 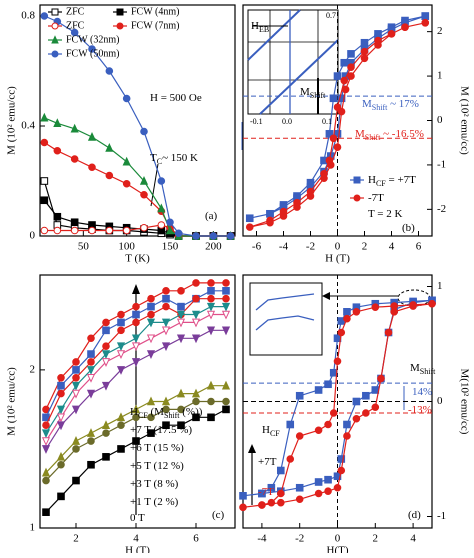 I want to click on x-tick-label: 2, so click(x=76, y=539).